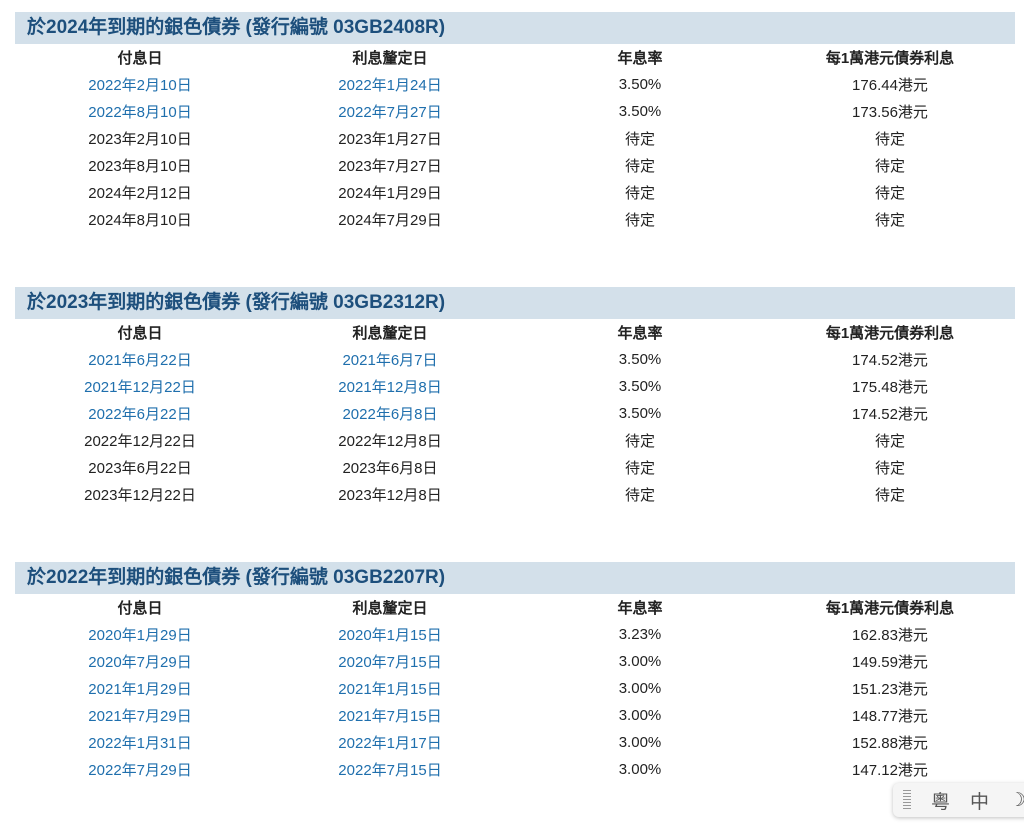 The image size is (1024, 826). Describe the element at coordinates (390, 85) in the screenshot. I see `fixing-date: 2022年1月24日` at that location.